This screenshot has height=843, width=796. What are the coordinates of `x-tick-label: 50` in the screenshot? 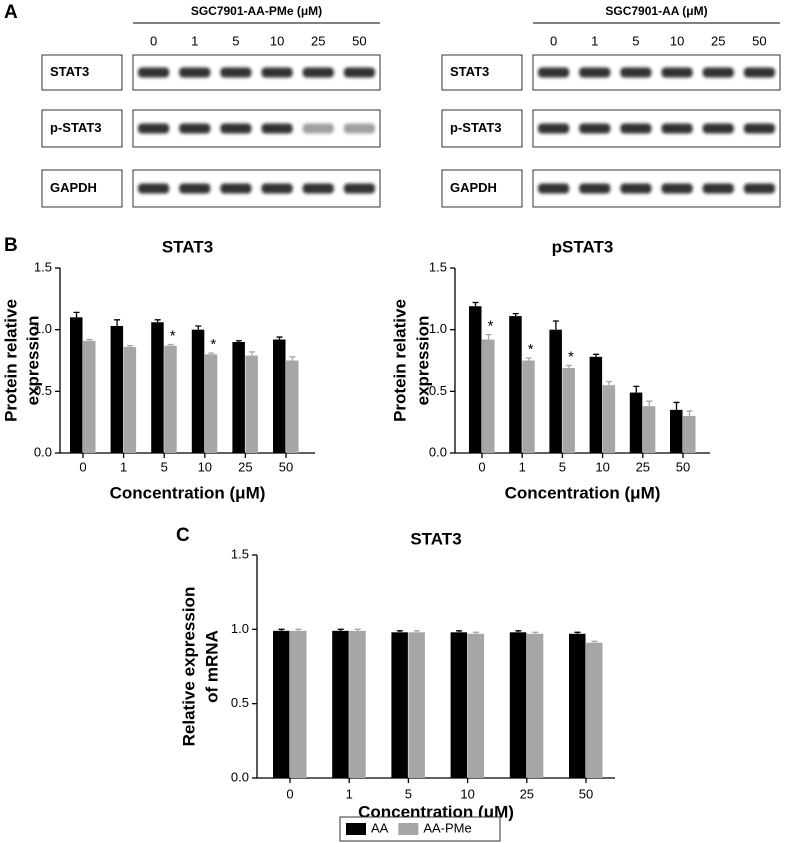 It's located at (286, 466).